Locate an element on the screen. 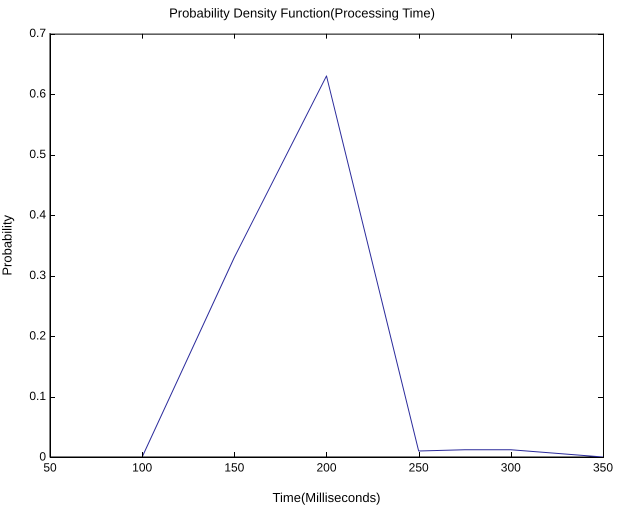  y-tick-label: 0.3 is located at coordinates (37, 275).